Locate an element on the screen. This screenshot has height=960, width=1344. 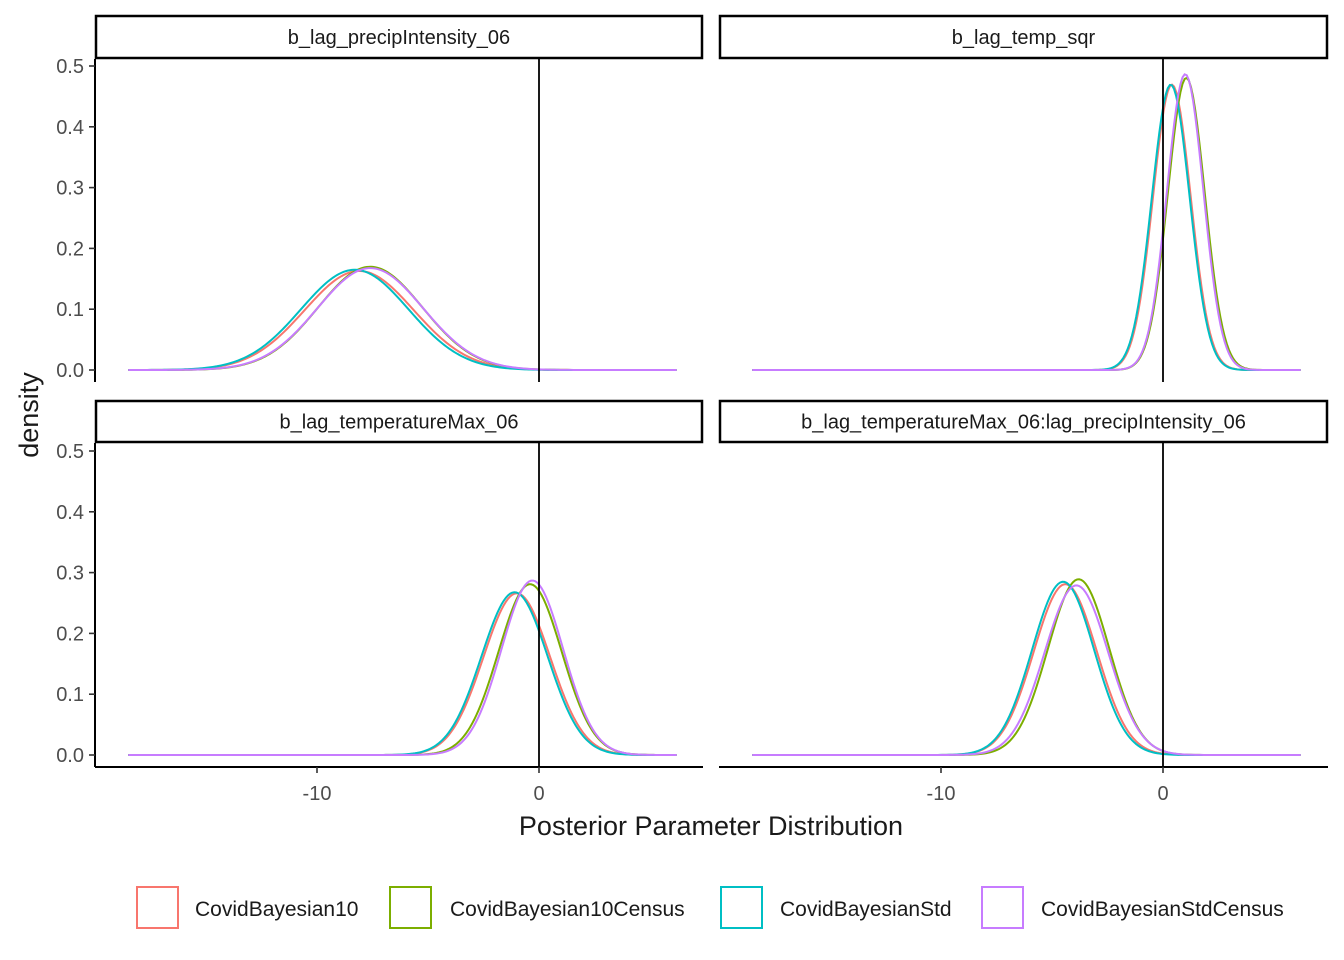
facet-strip-label: b_lag_temp_sqr is located at coordinates (1024, 38).